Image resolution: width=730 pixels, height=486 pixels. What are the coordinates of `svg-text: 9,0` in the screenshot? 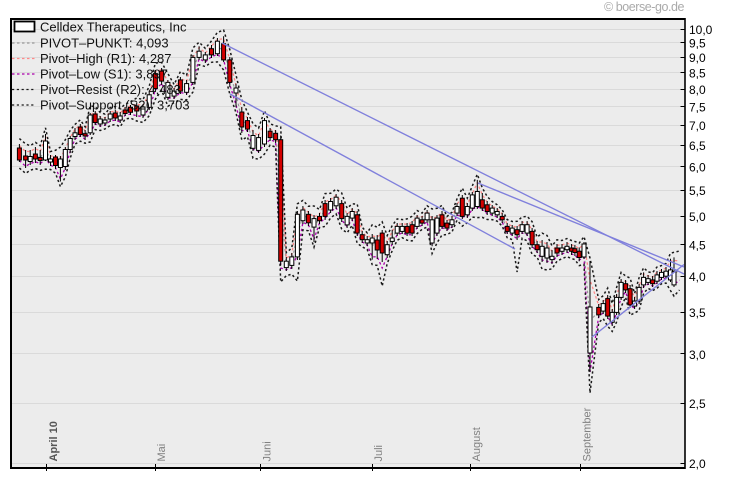 It's located at (697, 58).